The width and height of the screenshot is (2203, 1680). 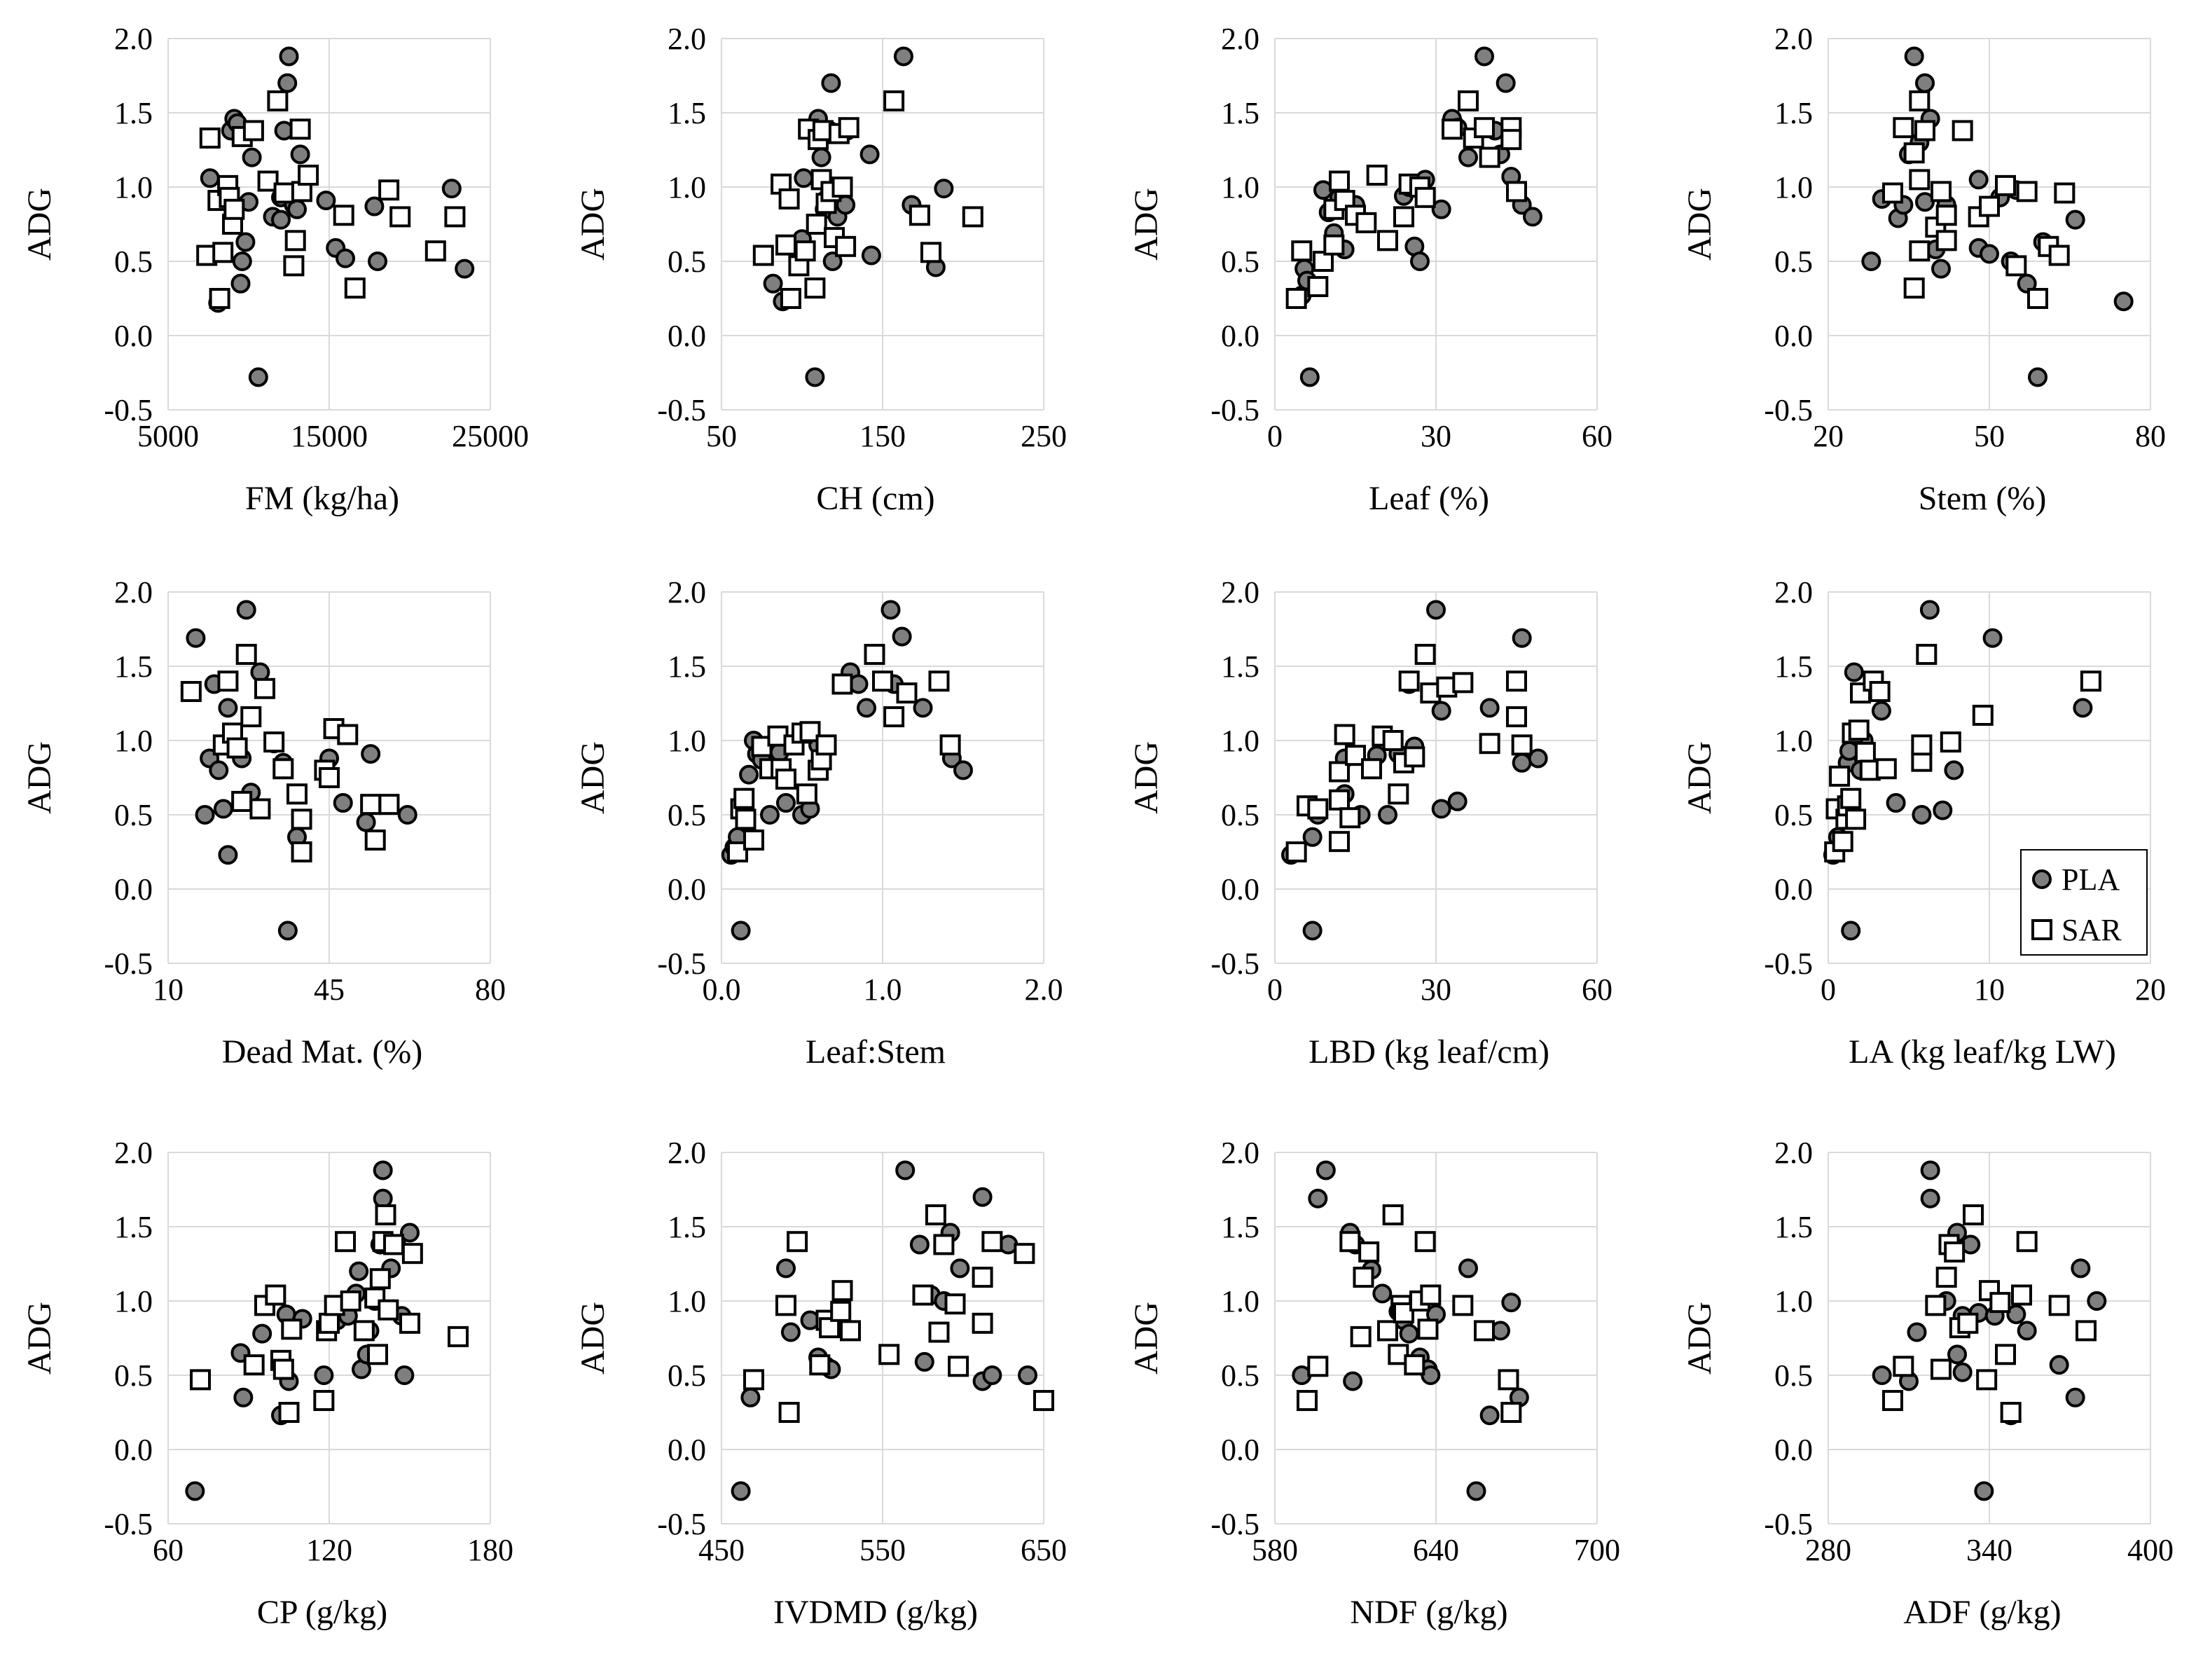 I want to click on x-tick-label: 0, so click(x=1275, y=436).